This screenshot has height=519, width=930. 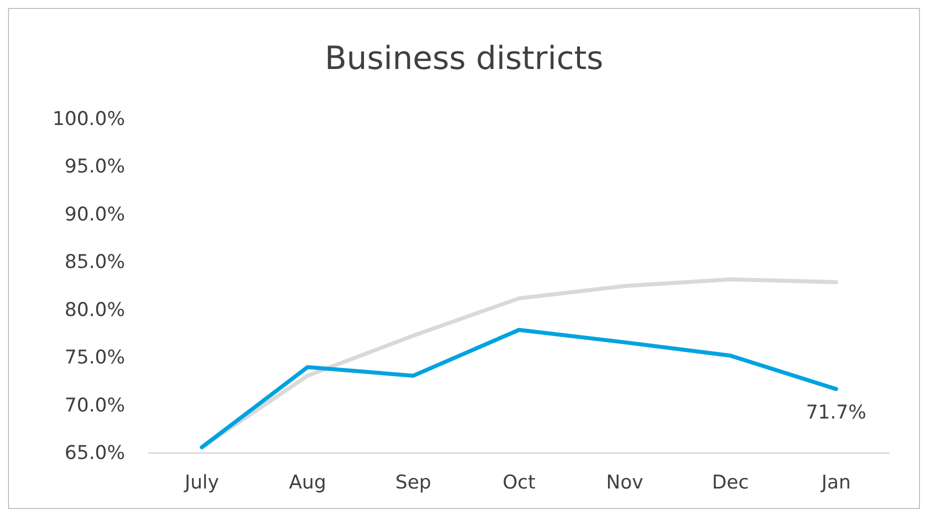 What do you see at coordinates (307, 483) in the screenshot?
I see `x-tick-label: Aug` at bounding box center [307, 483].